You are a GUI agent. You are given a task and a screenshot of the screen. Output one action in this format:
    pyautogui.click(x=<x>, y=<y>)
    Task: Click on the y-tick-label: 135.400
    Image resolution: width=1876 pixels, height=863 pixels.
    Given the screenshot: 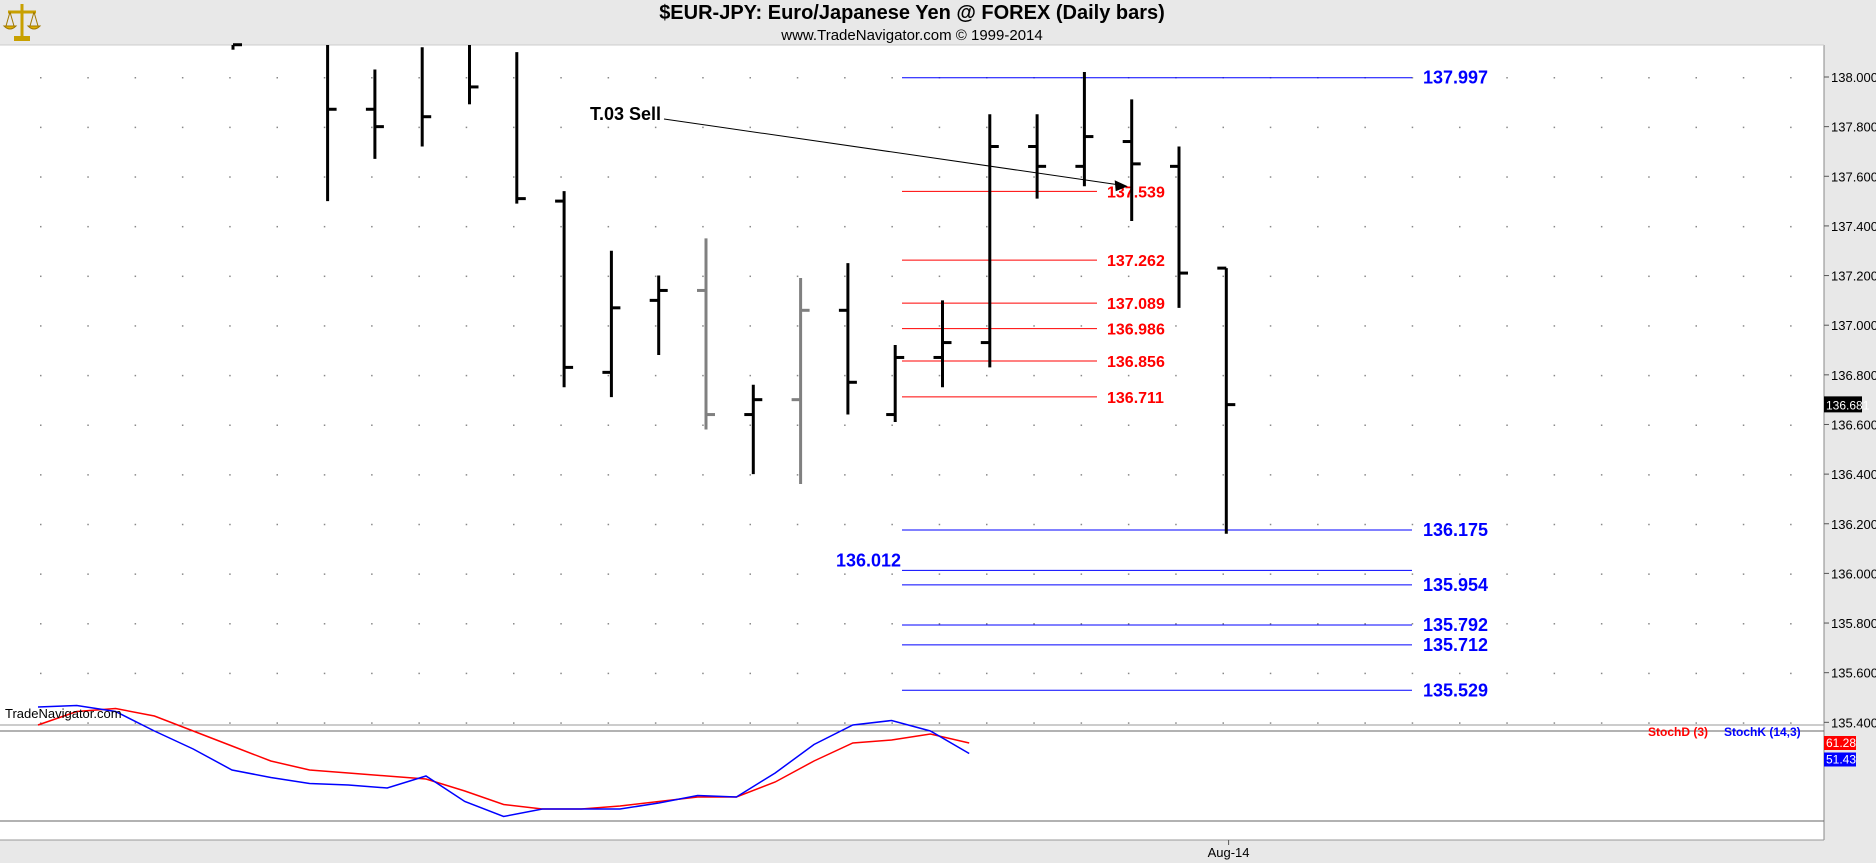 What is the action you would take?
    pyautogui.click(x=1853, y=722)
    